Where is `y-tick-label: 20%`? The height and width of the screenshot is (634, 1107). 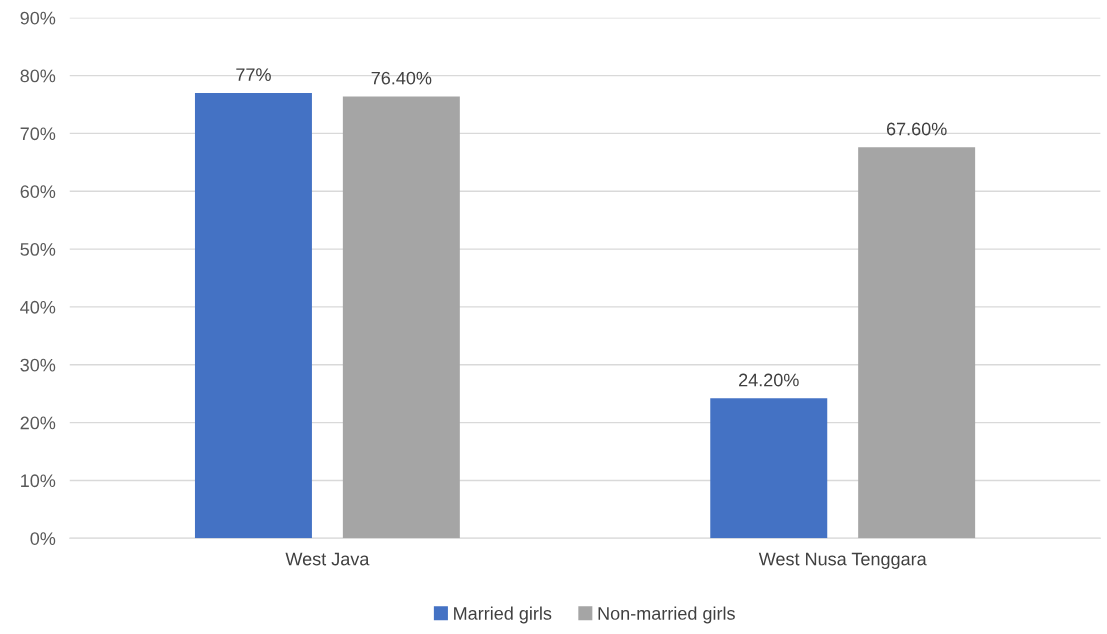
y-tick-label: 20% is located at coordinates (38, 423).